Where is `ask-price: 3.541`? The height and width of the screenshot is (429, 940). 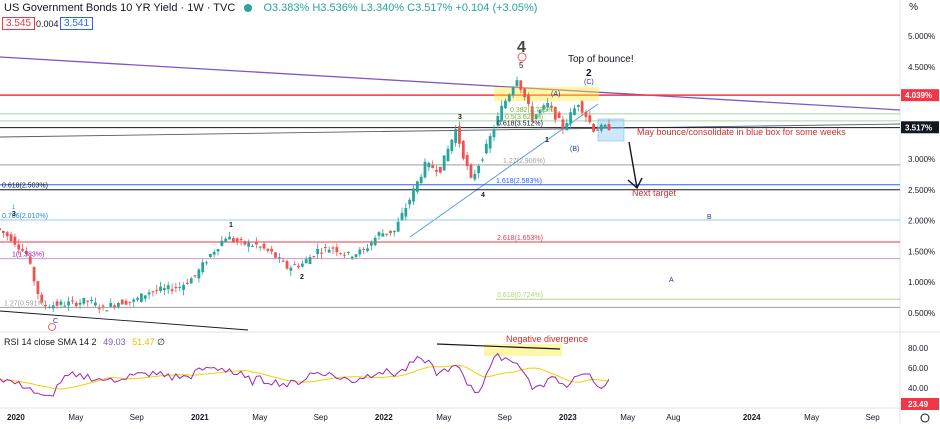 ask-price: 3.541 is located at coordinates (77, 23).